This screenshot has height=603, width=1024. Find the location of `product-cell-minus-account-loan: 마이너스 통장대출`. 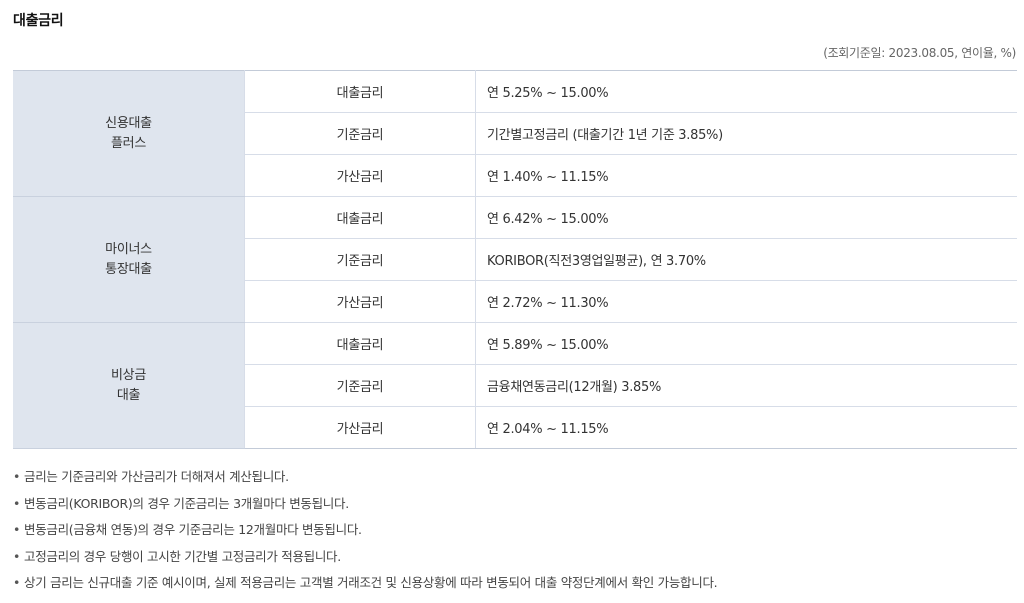

product-cell-minus-account-loan: 마이너스 통장대출 is located at coordinates (129, 259).